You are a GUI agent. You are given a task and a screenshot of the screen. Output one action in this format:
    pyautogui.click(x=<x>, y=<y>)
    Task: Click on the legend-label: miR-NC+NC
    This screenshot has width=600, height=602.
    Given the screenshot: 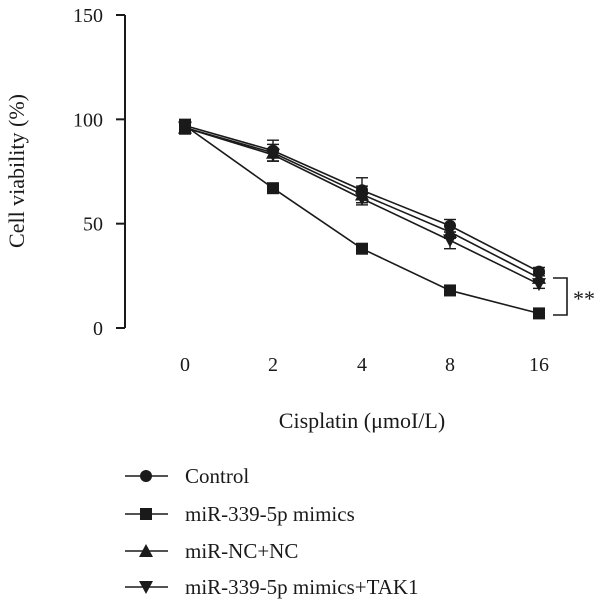 What is the action you would take?
    pyautogui.click(x=241, y=551)
    